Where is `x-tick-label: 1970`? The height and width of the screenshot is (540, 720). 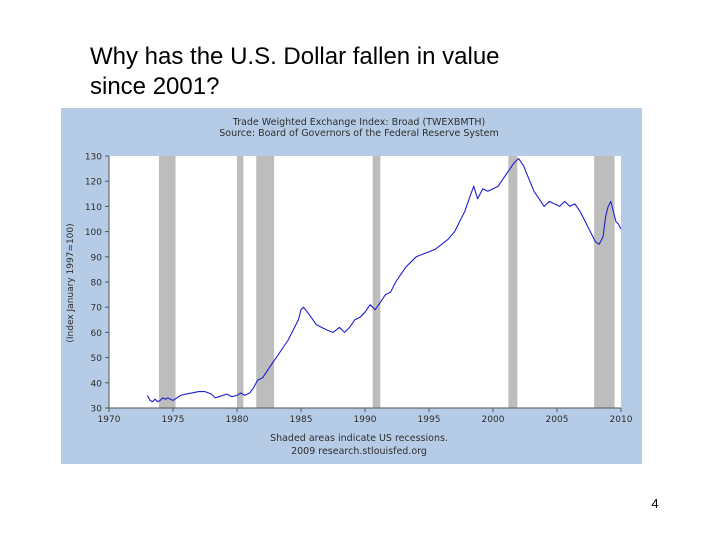 x-tick-label: 1970 is located at coordinates (109, 420).